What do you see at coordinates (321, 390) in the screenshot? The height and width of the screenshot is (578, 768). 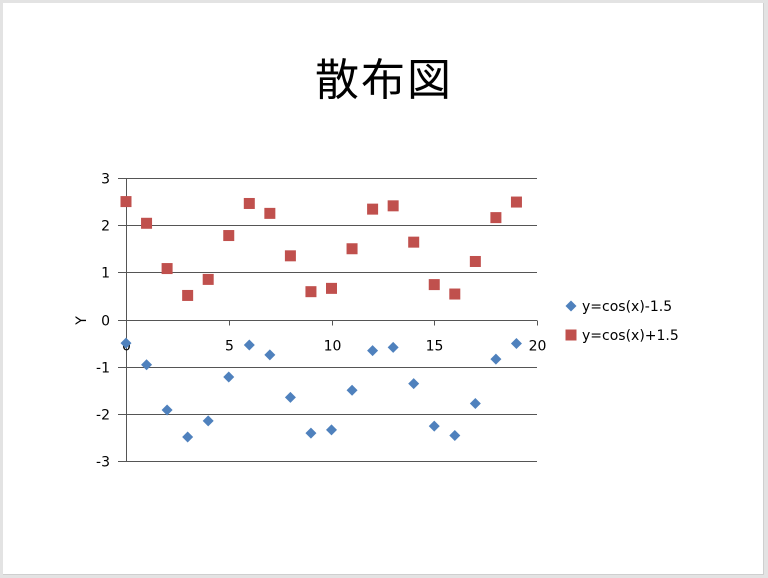 I see `series-diamond` at bounding box center [321, 390].